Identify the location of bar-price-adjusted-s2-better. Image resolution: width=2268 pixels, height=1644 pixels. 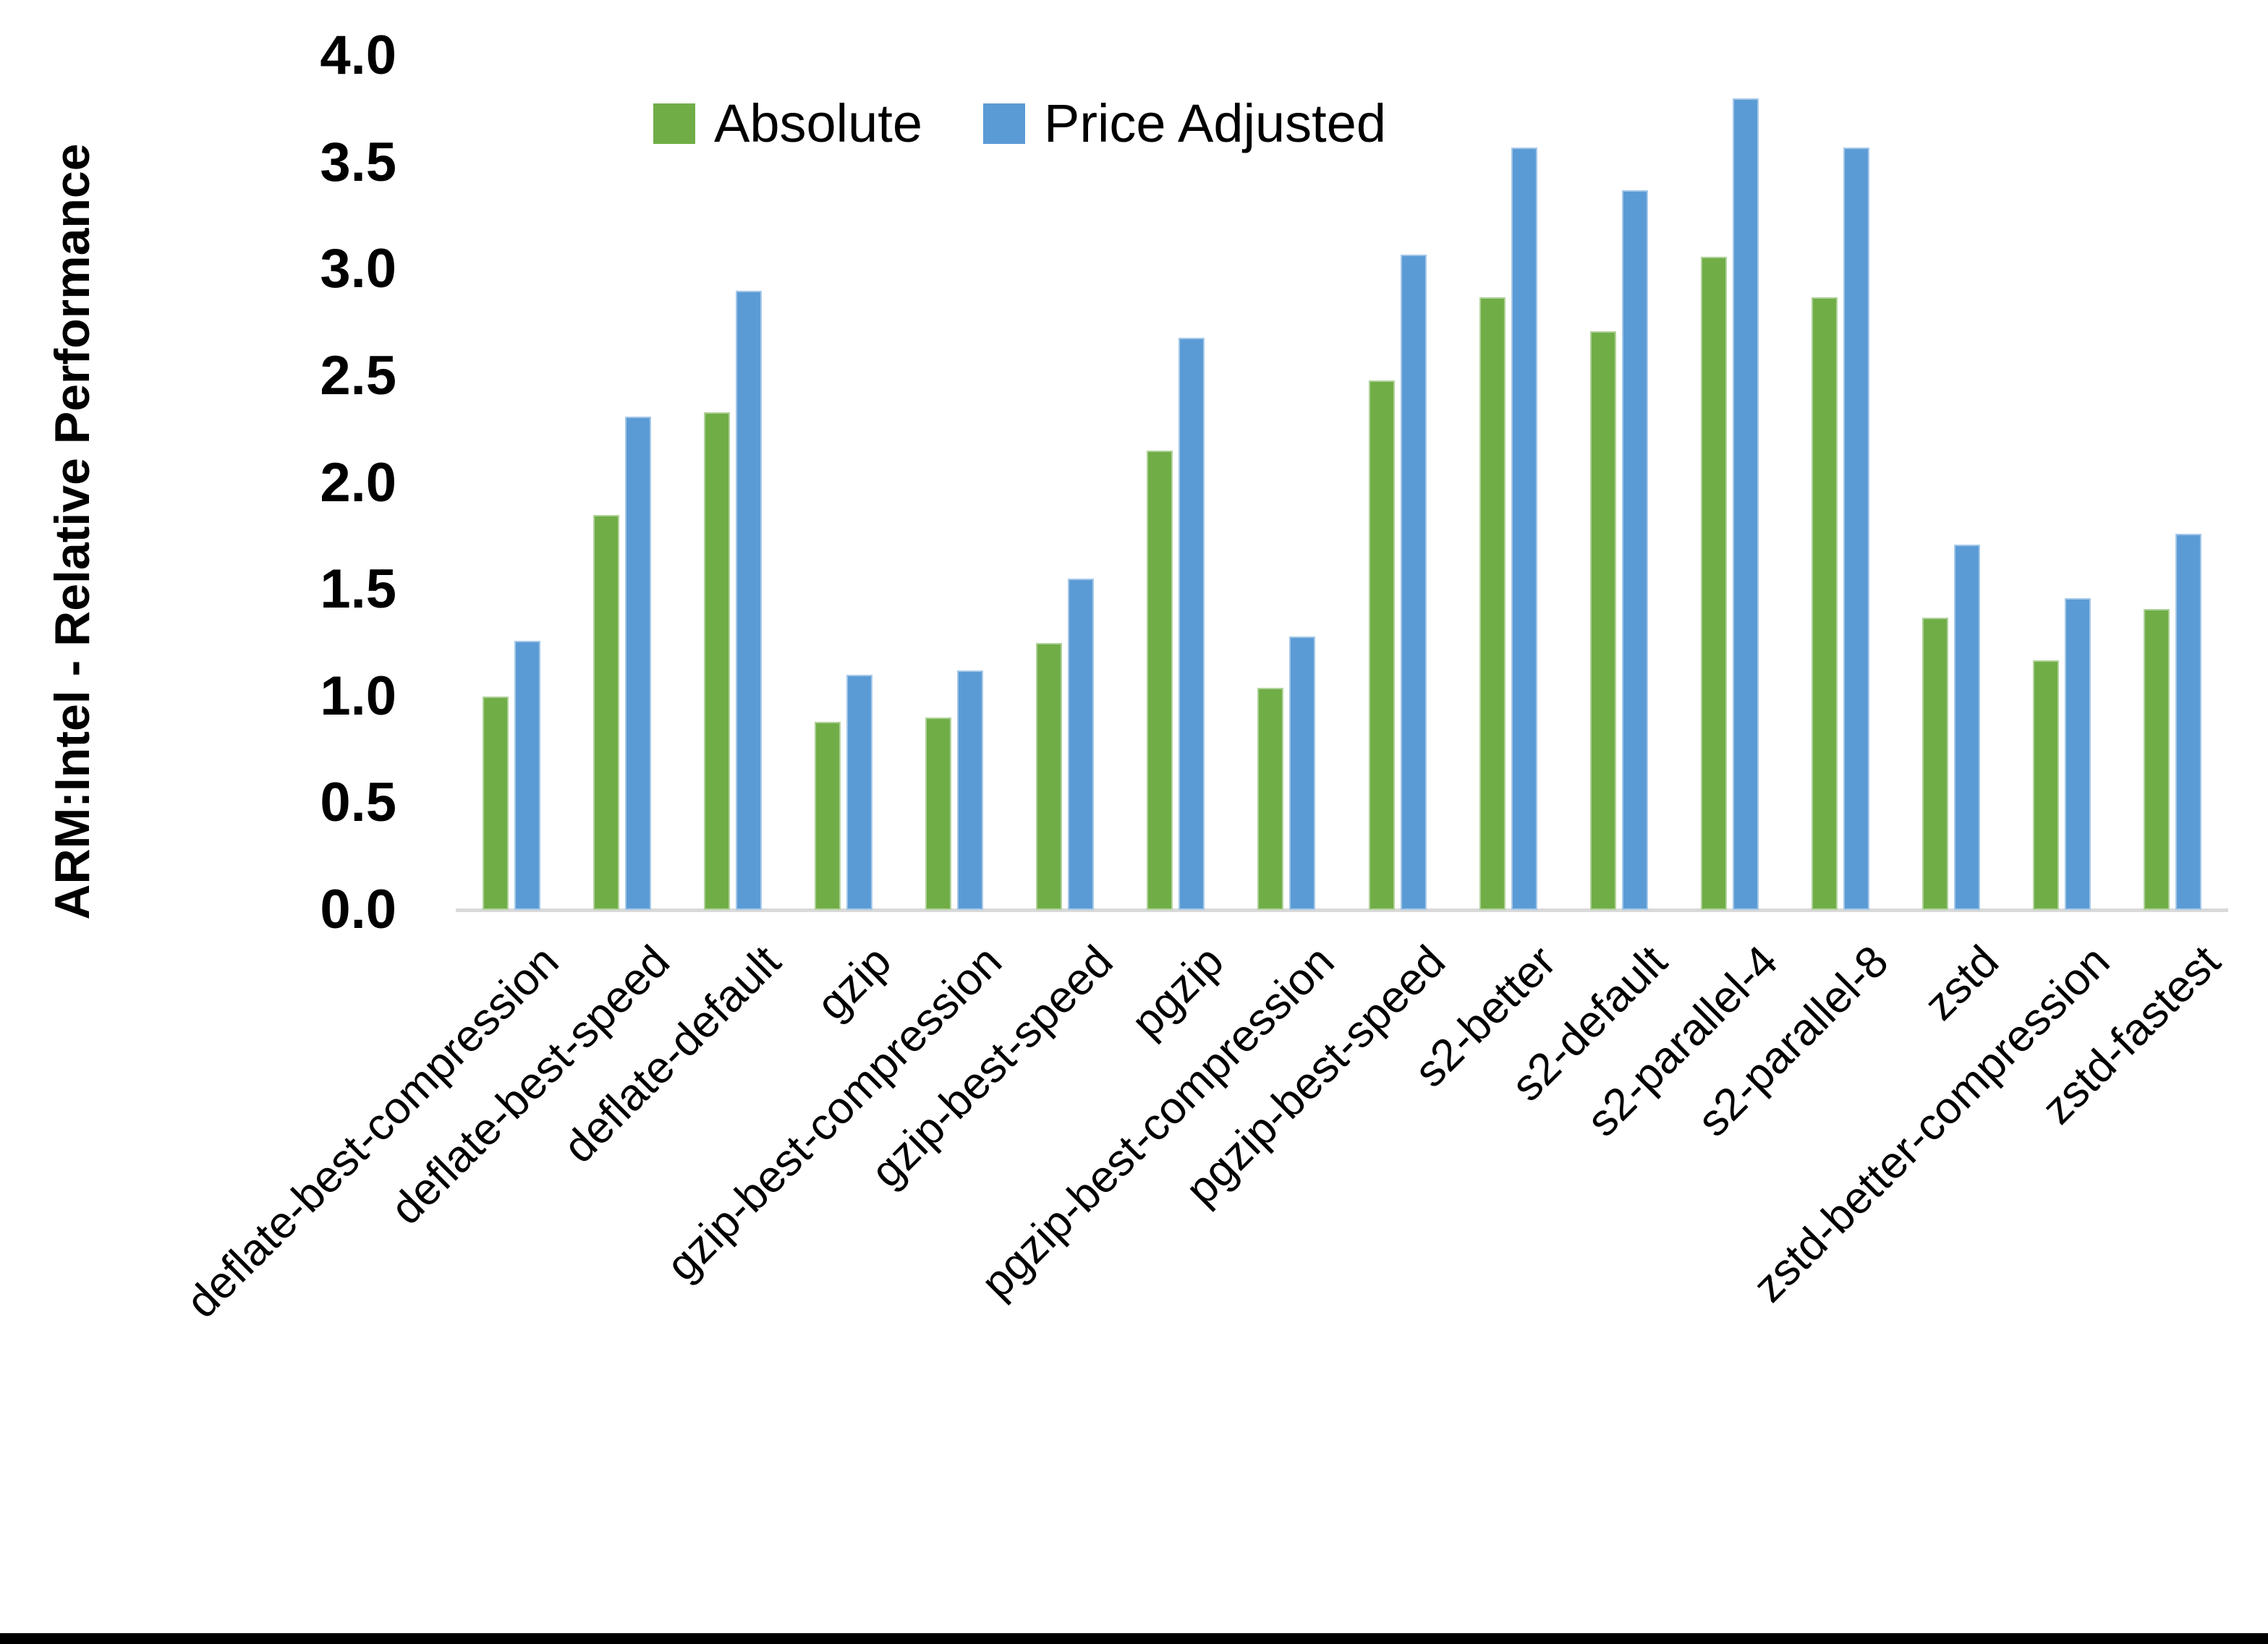
(1524, 528).